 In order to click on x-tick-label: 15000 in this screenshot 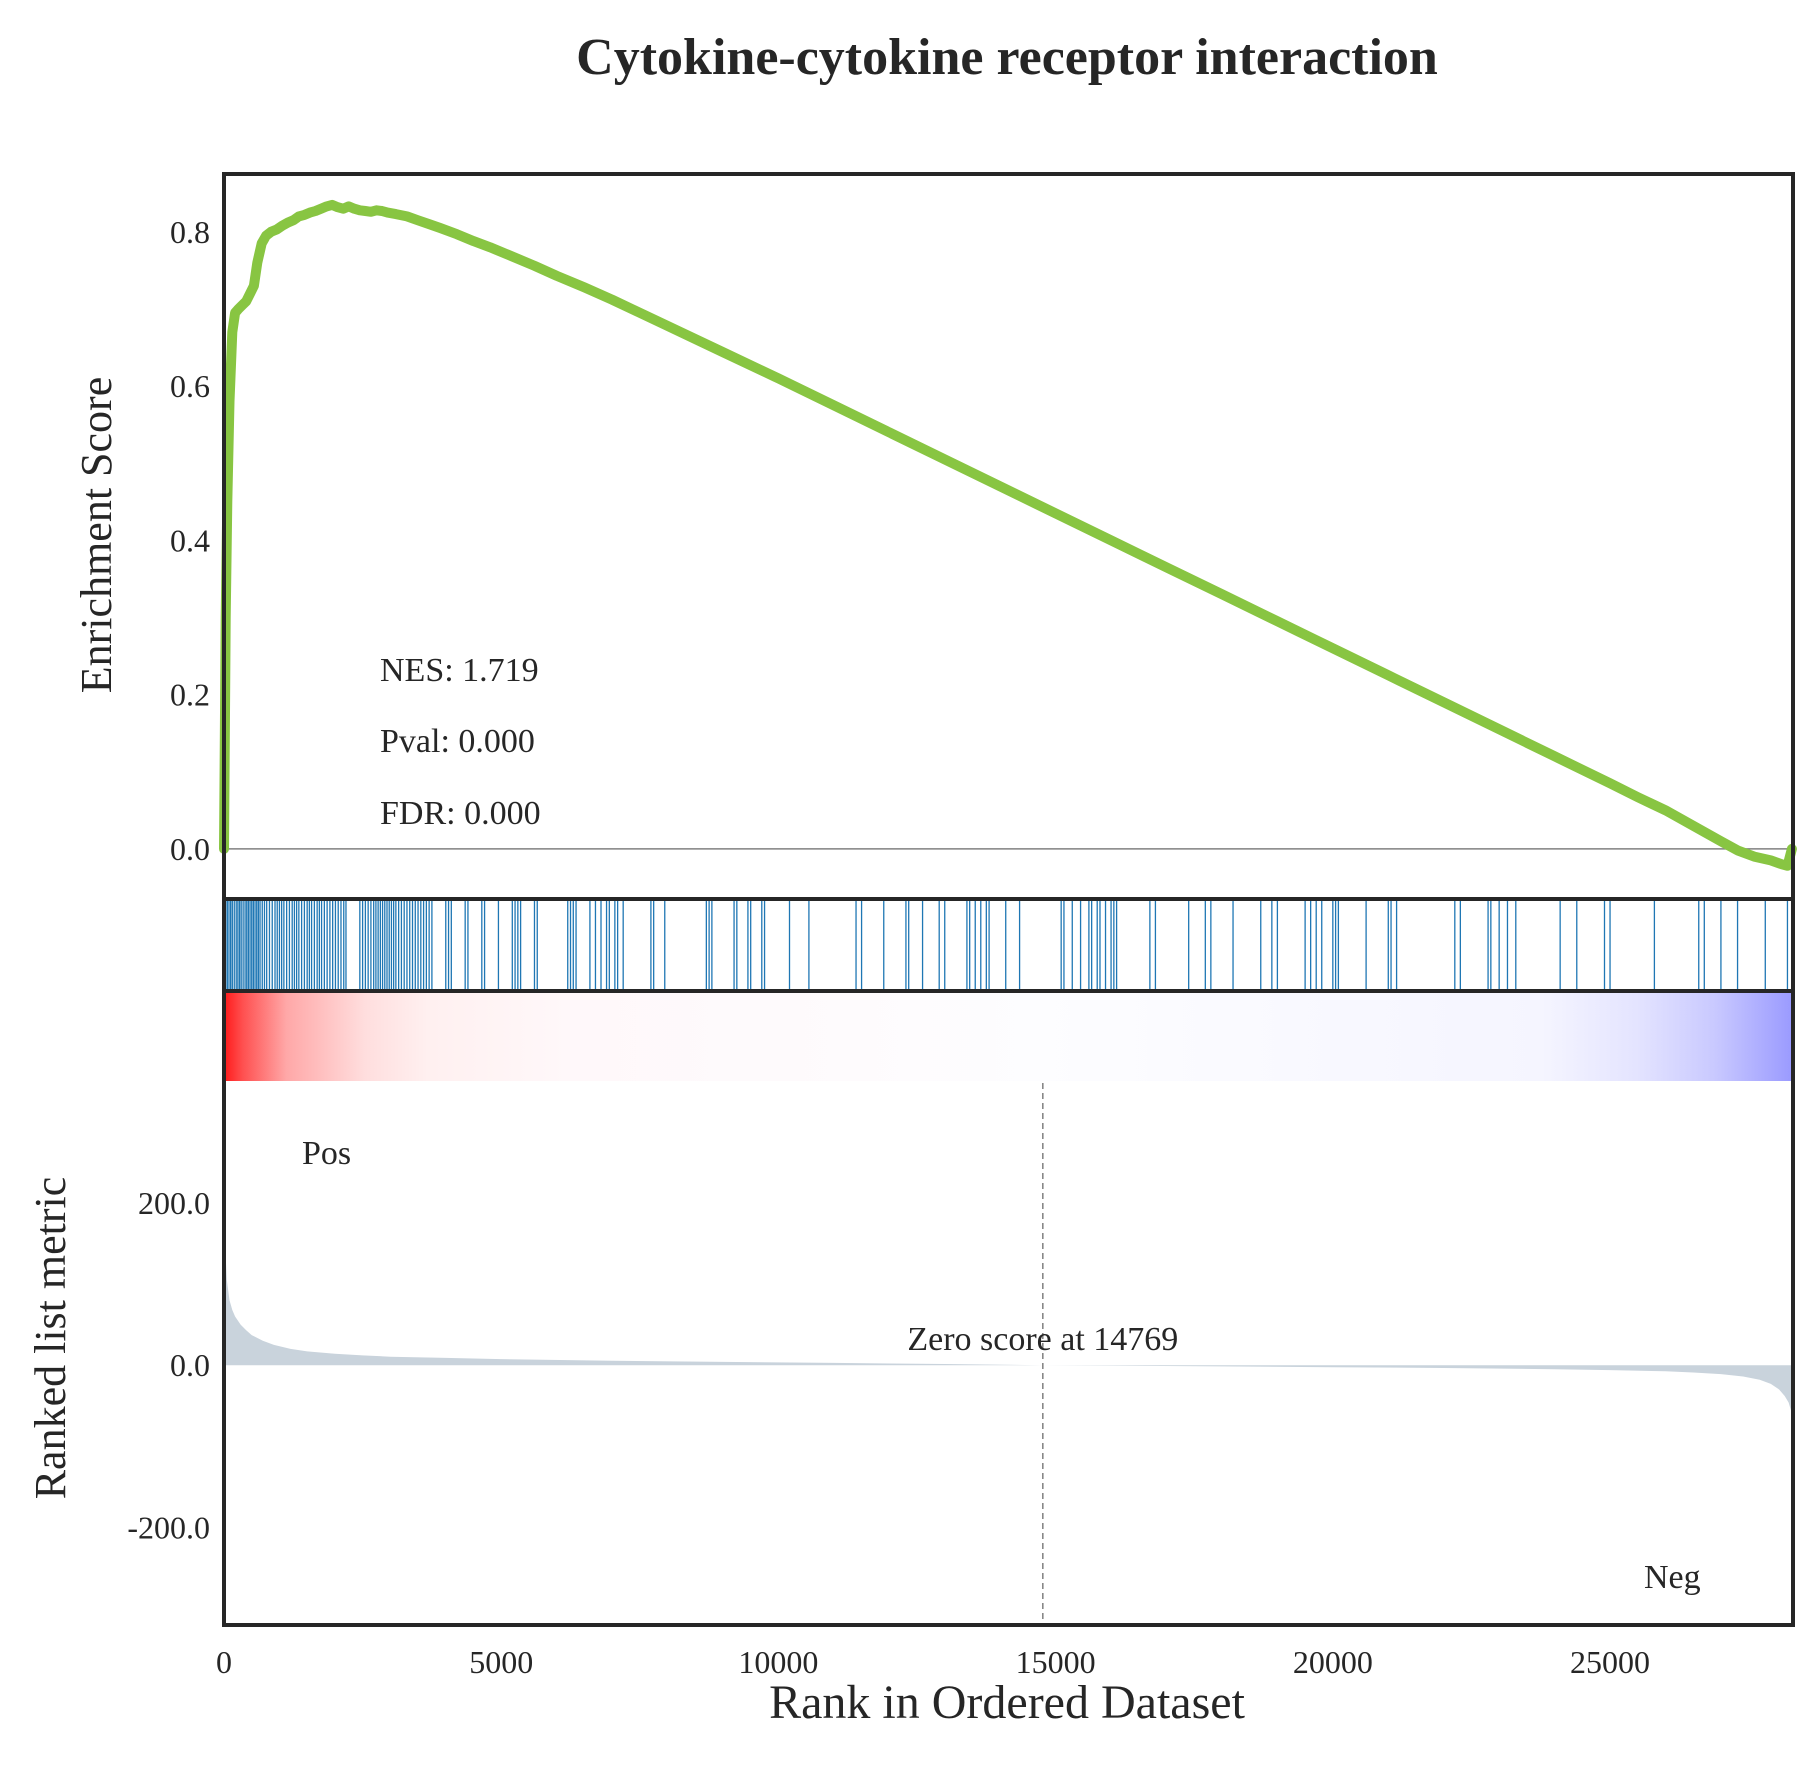, I will do `click(1056, 1662)`.